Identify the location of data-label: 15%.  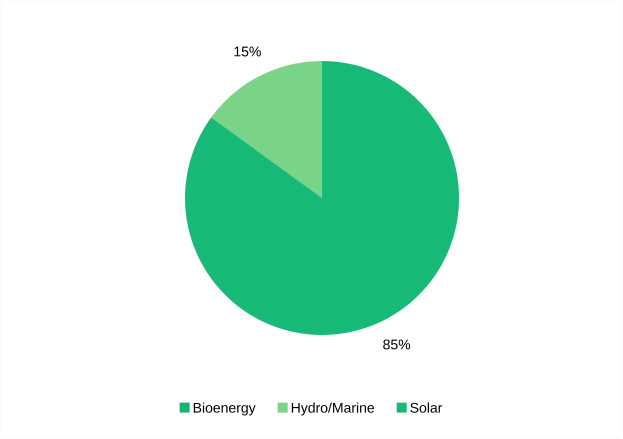
(247, 51).